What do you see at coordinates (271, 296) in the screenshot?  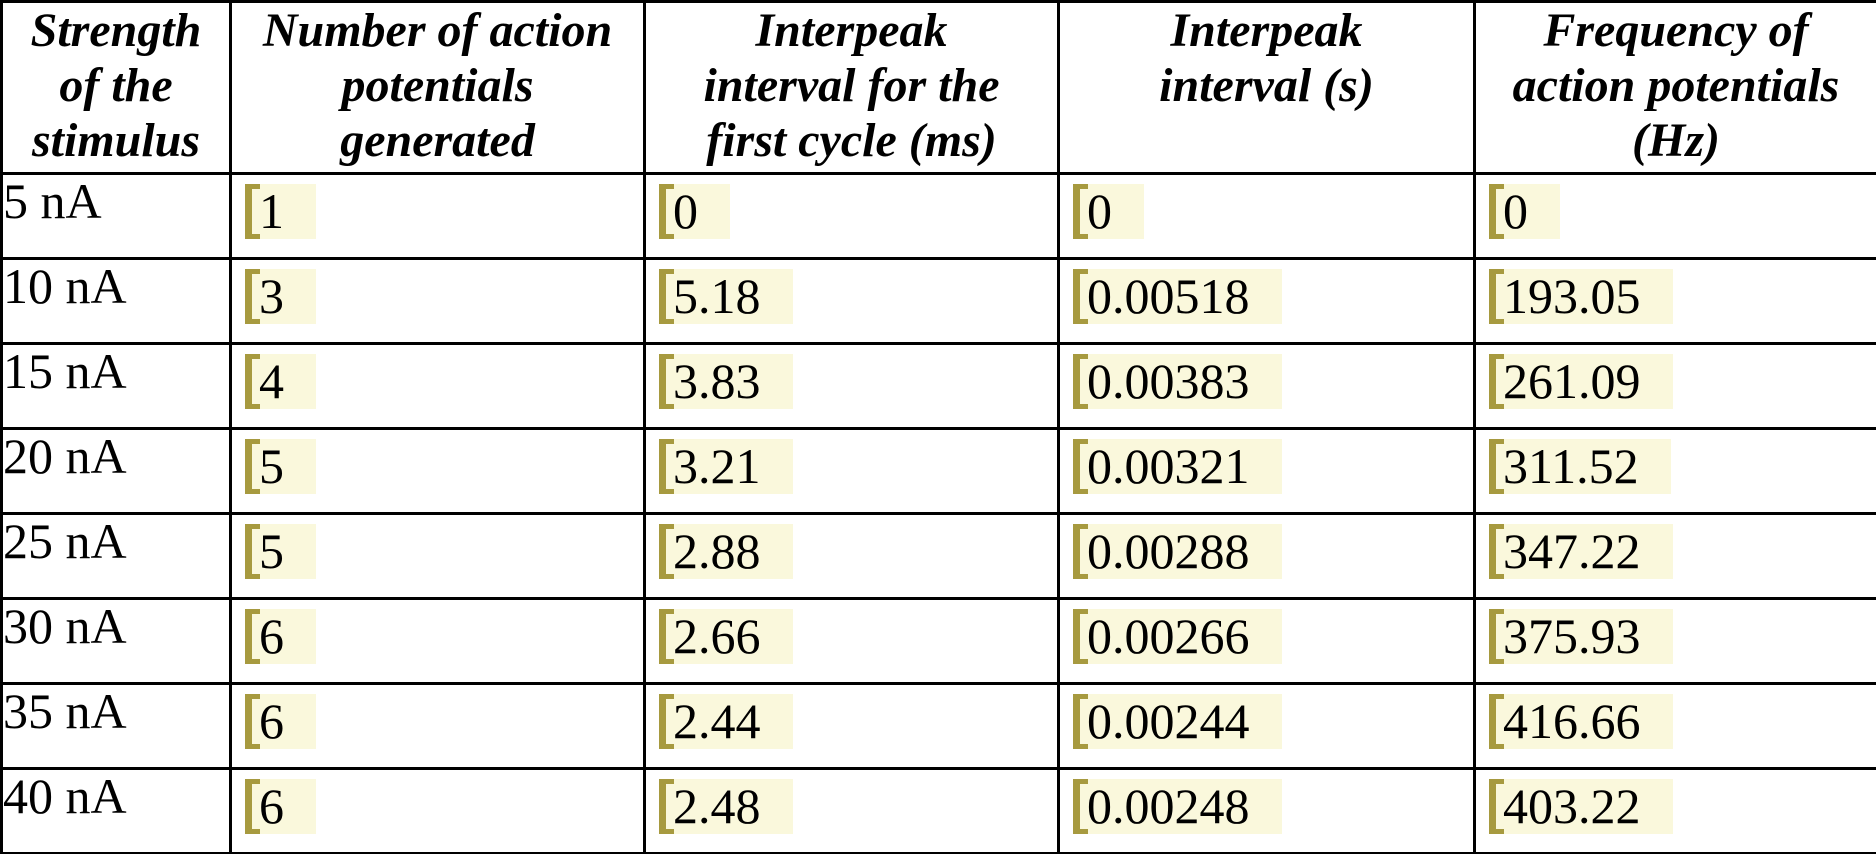 I see `form-field-value: 3` at bounding box center [271, 296].